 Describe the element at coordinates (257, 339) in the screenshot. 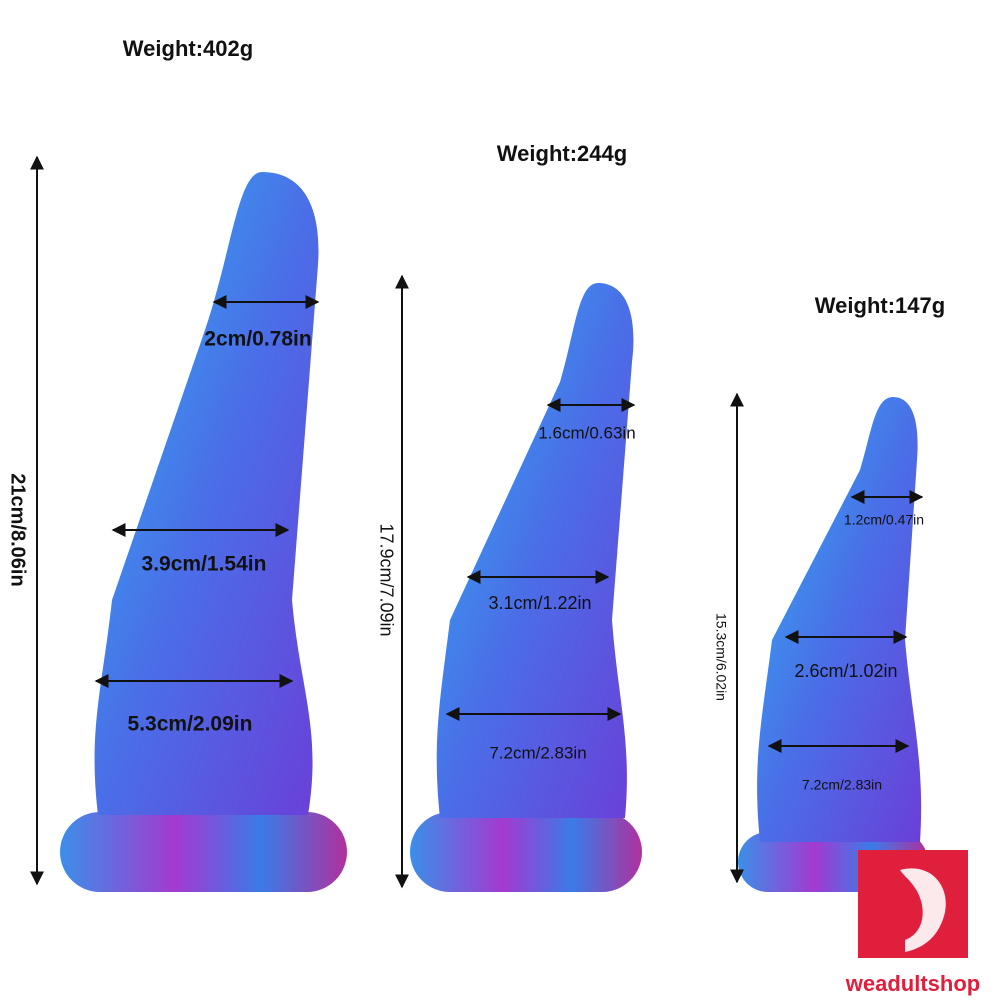

I see `width-label: 2cm/0.78in` at that location.